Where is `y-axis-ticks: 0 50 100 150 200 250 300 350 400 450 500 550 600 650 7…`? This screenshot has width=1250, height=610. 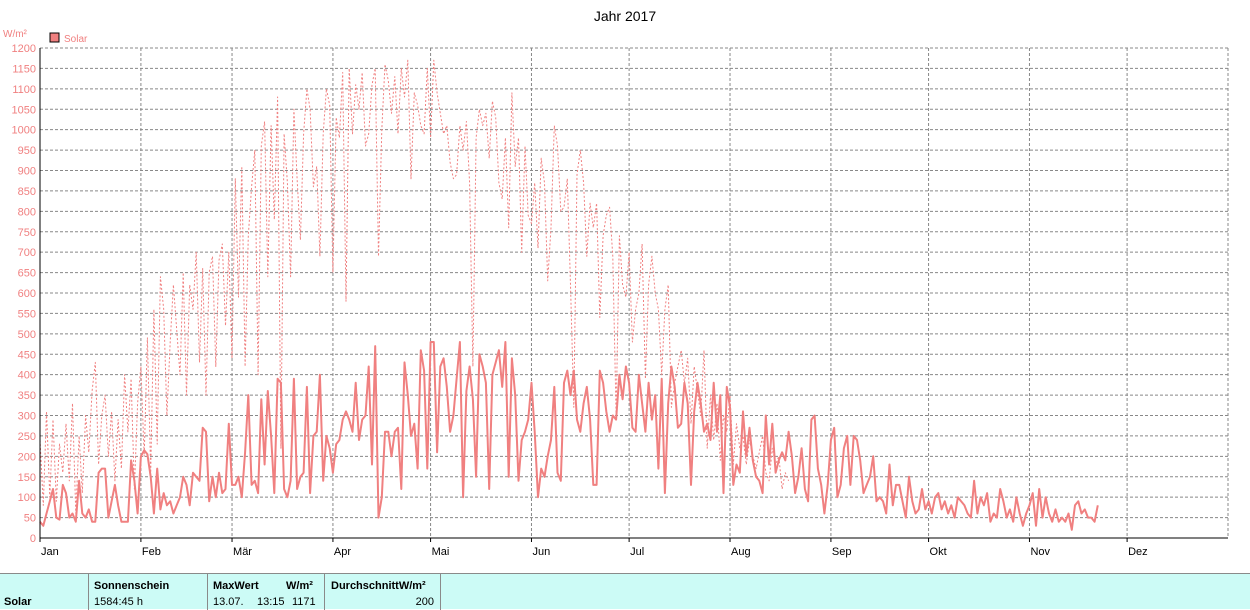
y-axis-ticks: 0 50 100 150 200 250 300 350 400 450 500 550 600 650 7… is located at coordinates (24, 294).